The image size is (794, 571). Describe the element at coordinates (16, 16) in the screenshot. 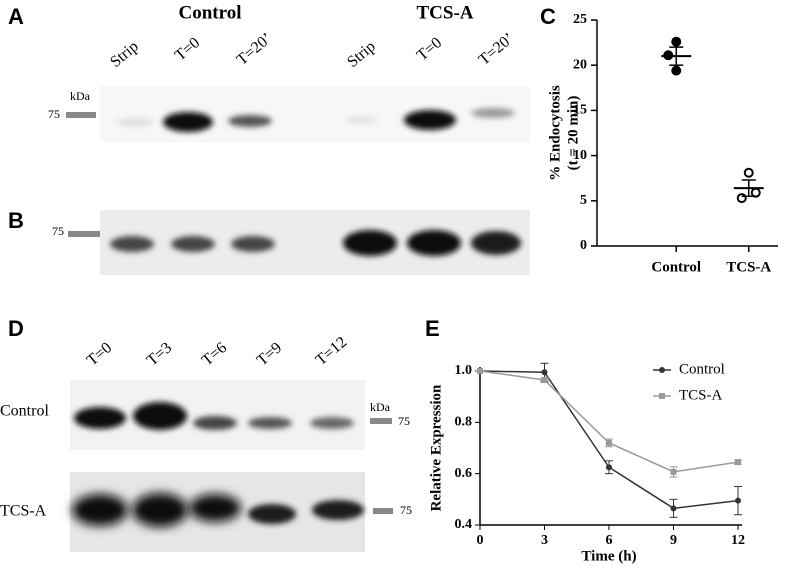

I see `panel-letter: A` at that location.